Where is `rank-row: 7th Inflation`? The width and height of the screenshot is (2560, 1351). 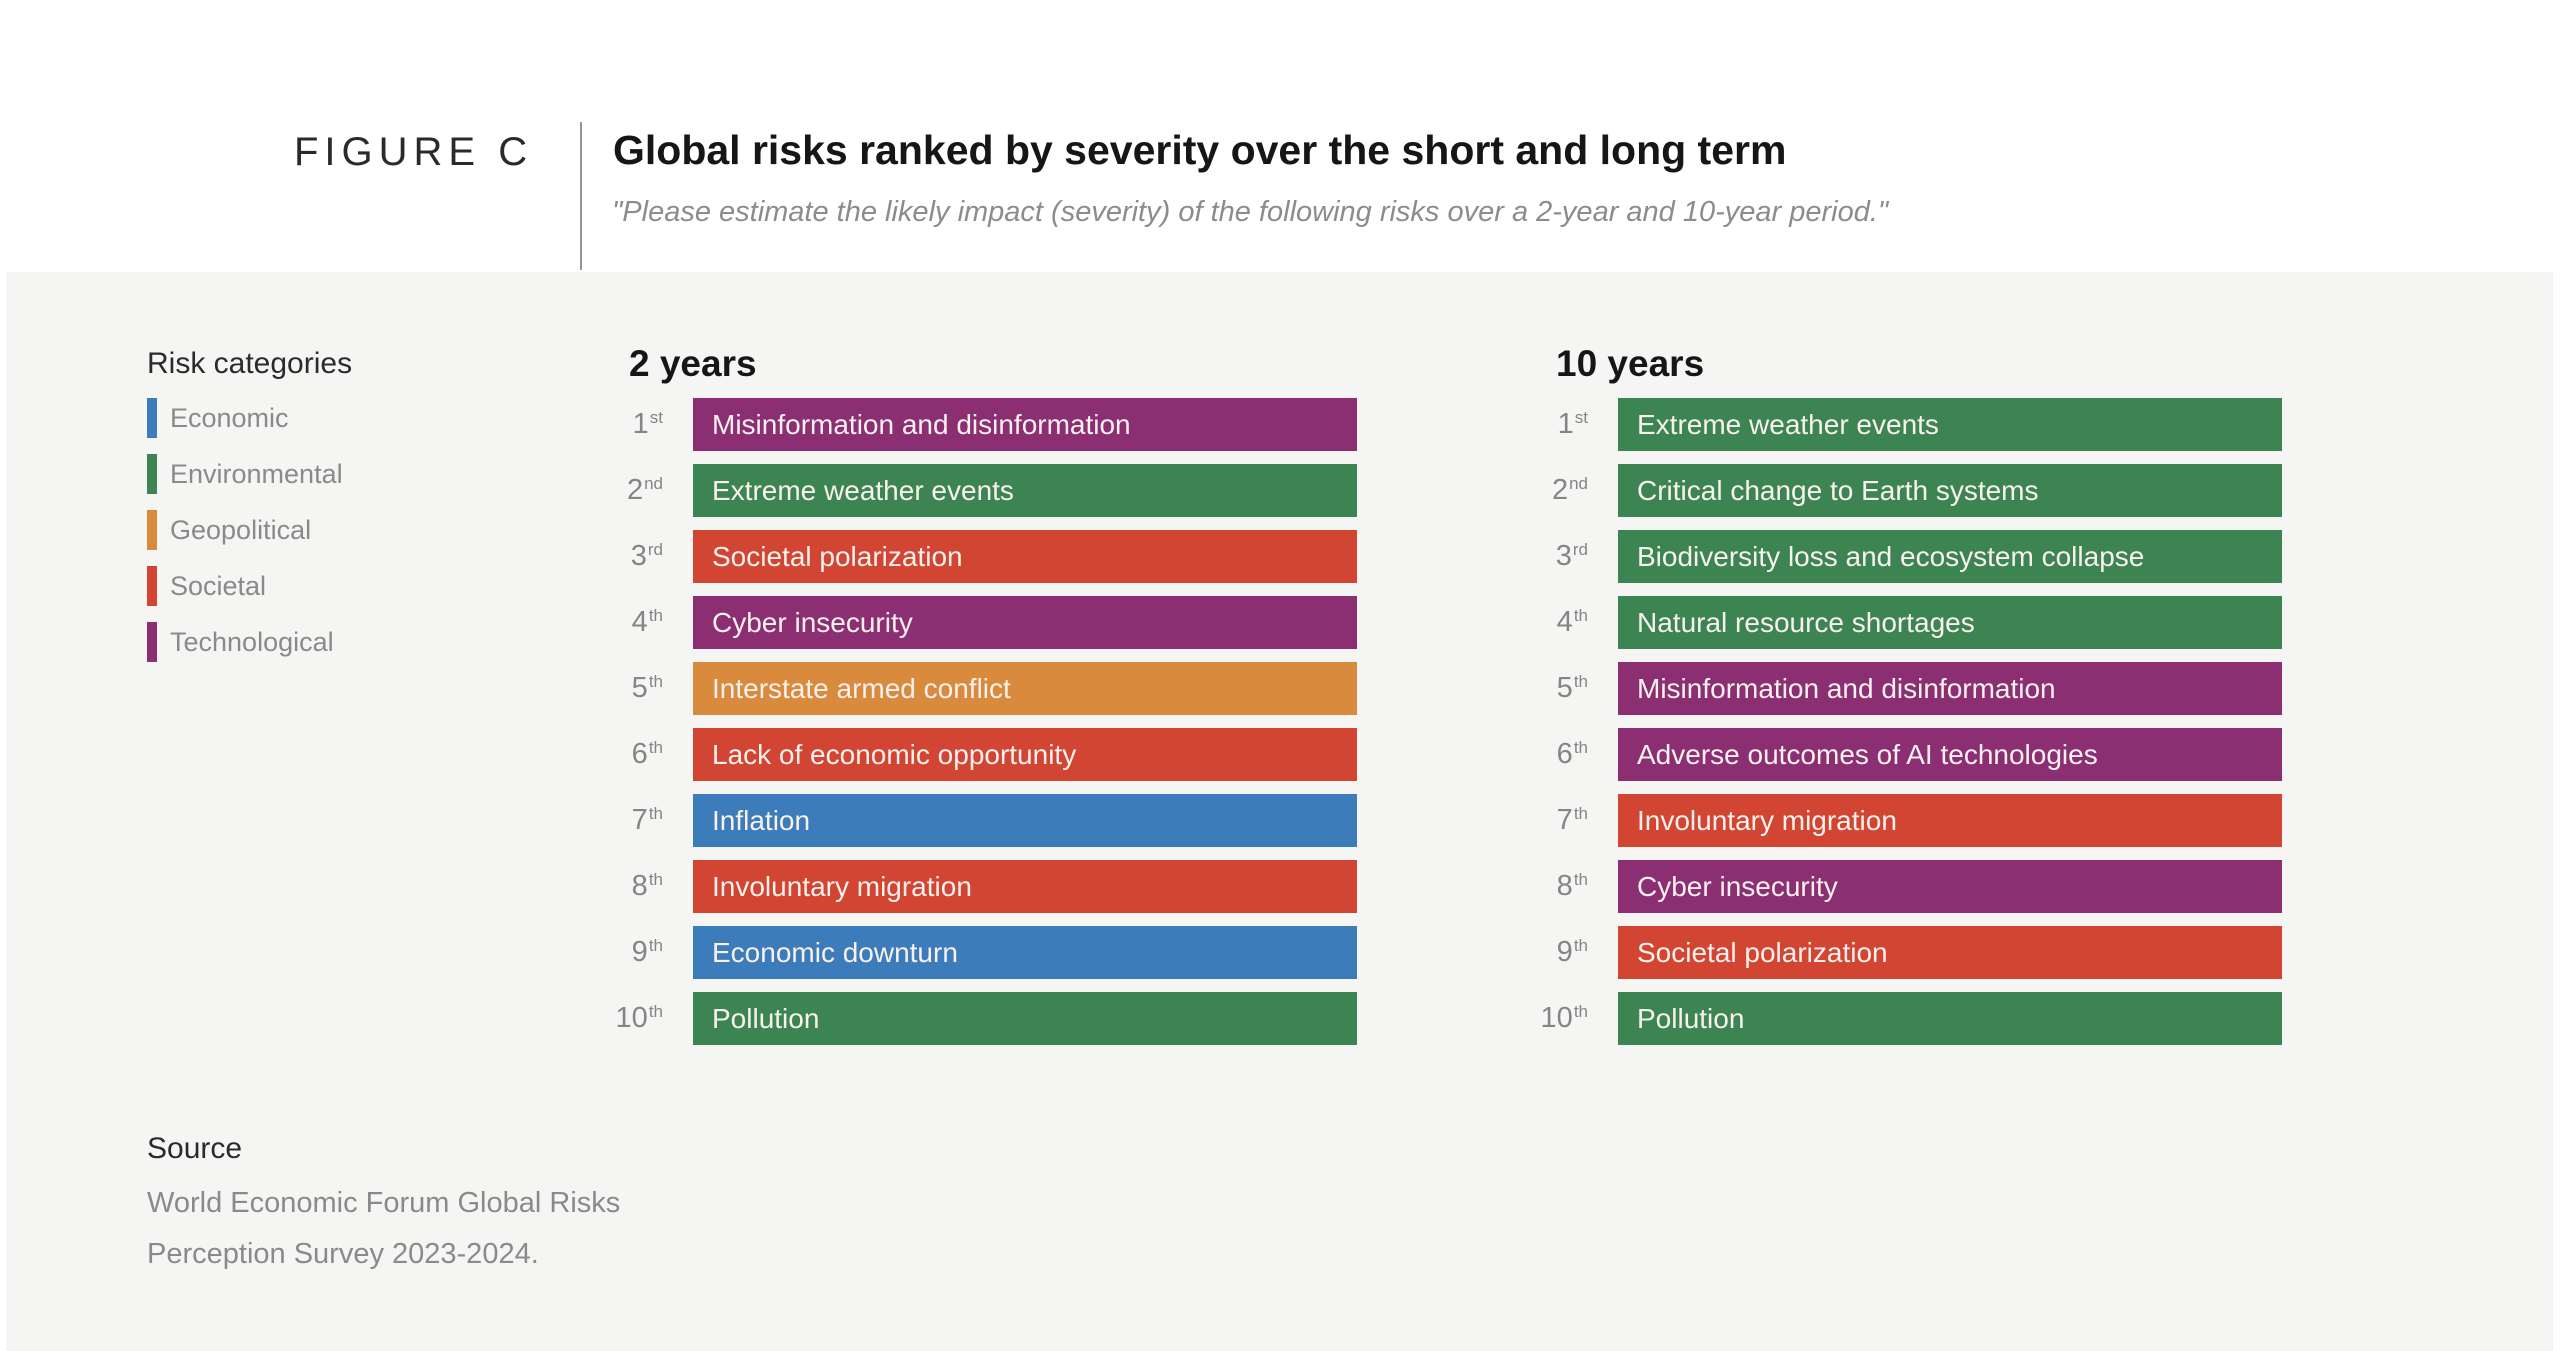
rank-row: 7th Inflation is located at coordinates (950, 820).